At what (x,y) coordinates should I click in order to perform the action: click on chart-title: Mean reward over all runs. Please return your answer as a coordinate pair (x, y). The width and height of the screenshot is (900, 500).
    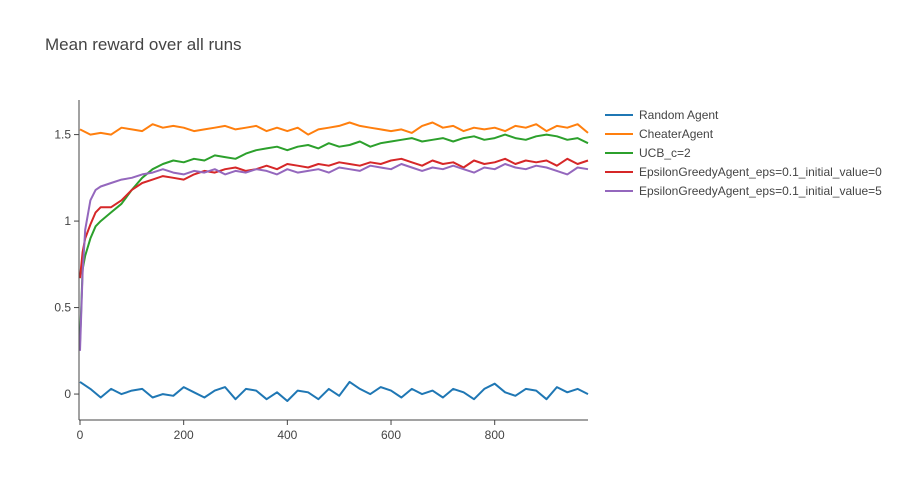
    Looking at the image, I should click on (143, 44).